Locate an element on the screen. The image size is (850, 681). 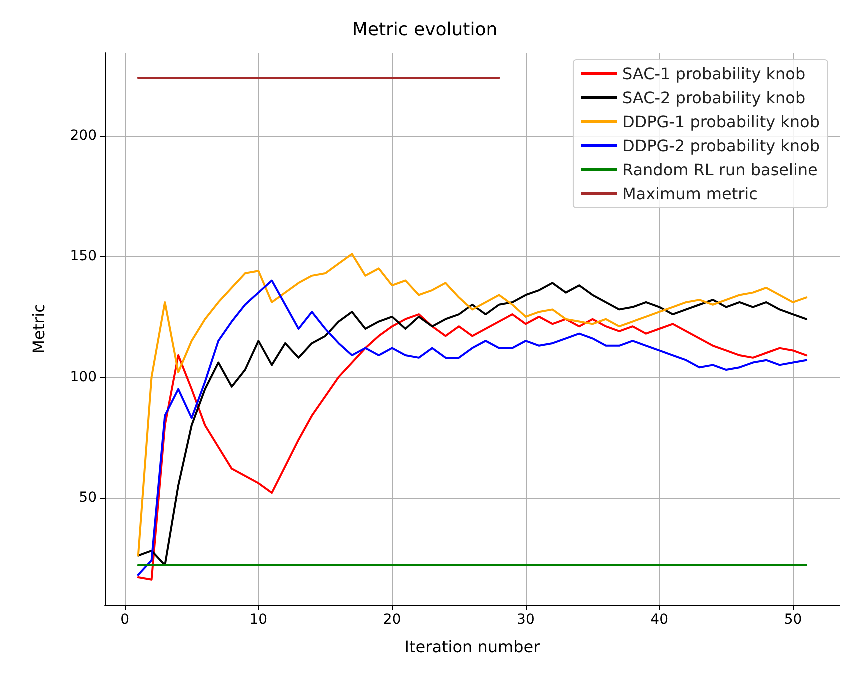
x-tick-label: 40 is located at coordinates (659, 620).